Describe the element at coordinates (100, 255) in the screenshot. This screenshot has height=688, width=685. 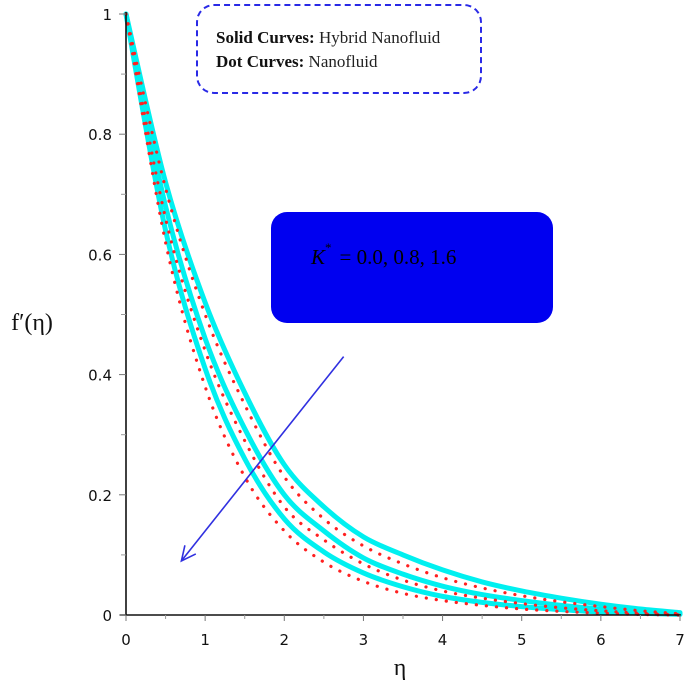
I see `y-tick-label: 0.6` at that location.